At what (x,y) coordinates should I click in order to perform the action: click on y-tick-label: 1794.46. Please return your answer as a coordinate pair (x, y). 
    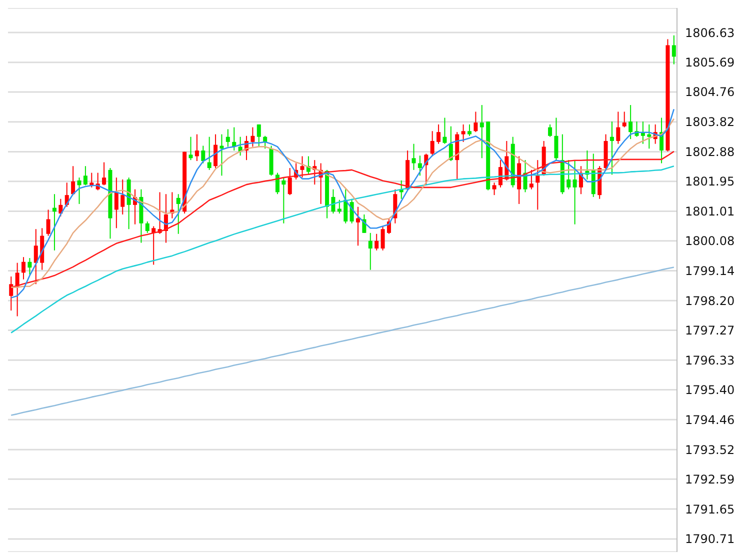
    Looking at the image, I should click on (710, 419).